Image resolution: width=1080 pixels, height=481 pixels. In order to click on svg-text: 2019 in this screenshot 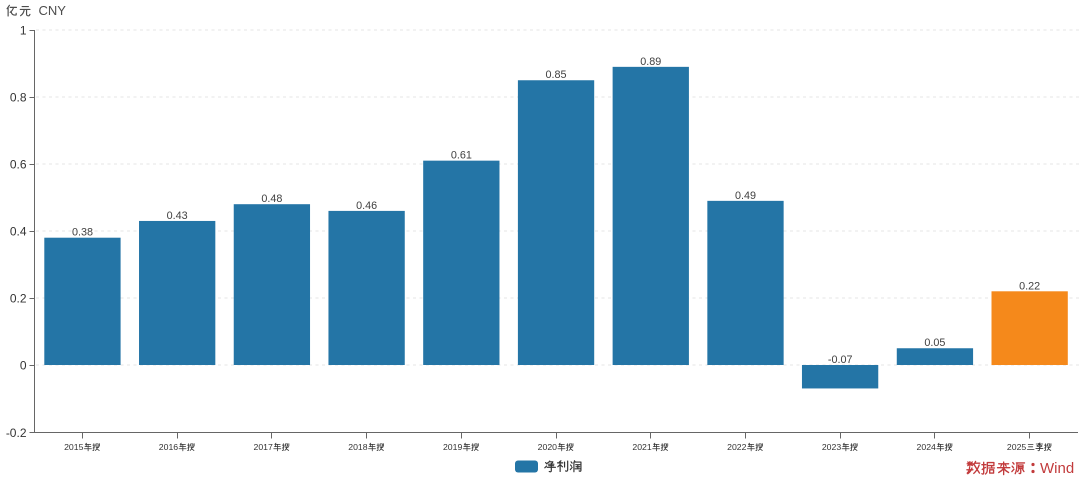, I will do `click(452, 447)`.